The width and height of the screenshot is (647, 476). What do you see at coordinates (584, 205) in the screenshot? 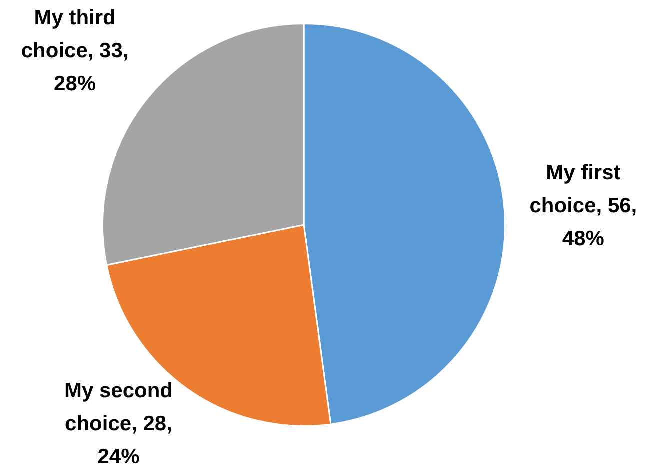
I see `slice-label: My first choice, 56, 48%` at bounding box center [584, 205].